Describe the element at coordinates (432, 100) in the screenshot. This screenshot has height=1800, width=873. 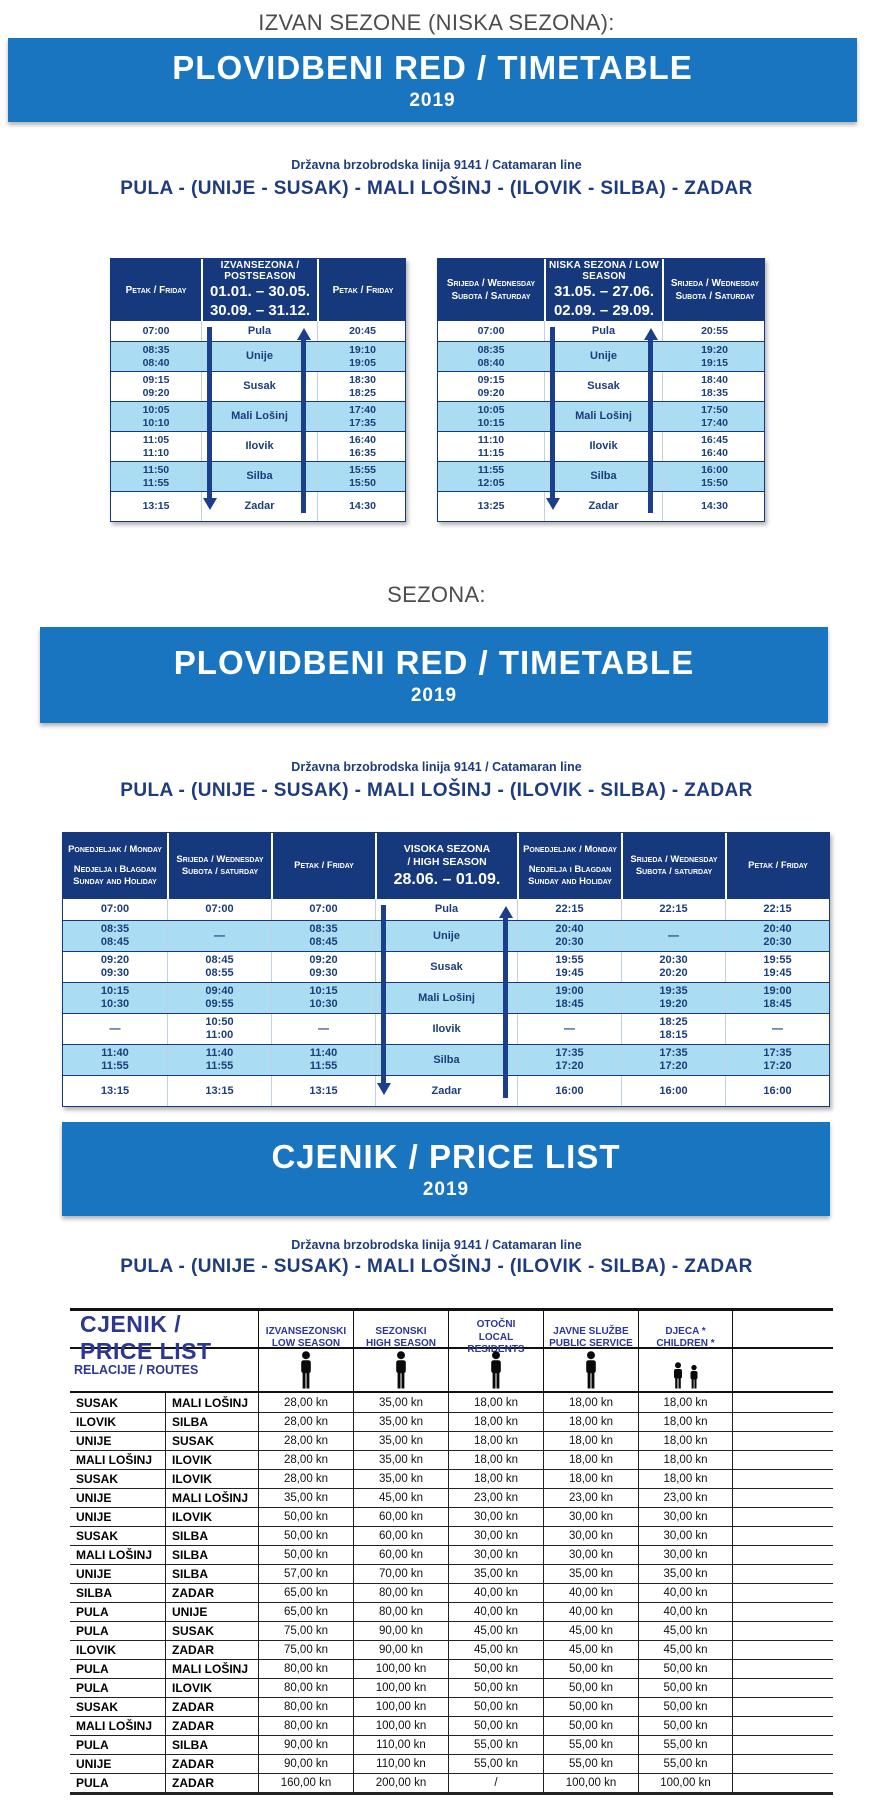
I see `banner-year: 2019` at that location.